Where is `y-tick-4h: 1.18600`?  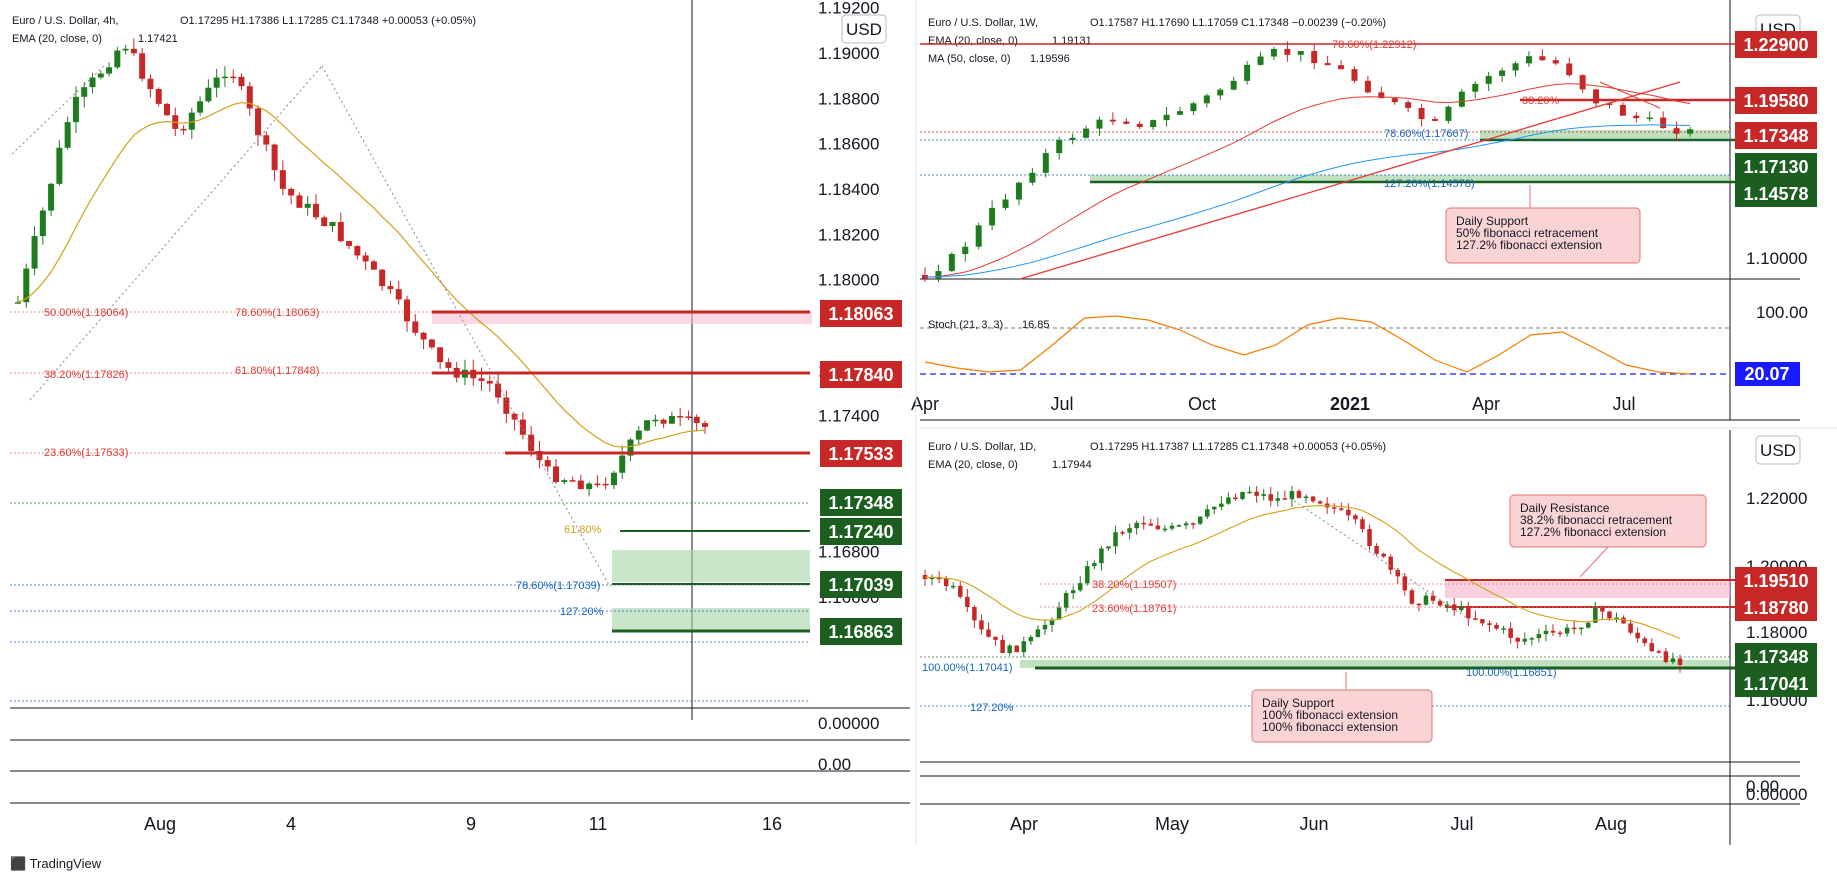 y-tick-4h: 1.18600 is located at coordinates (848, 144).